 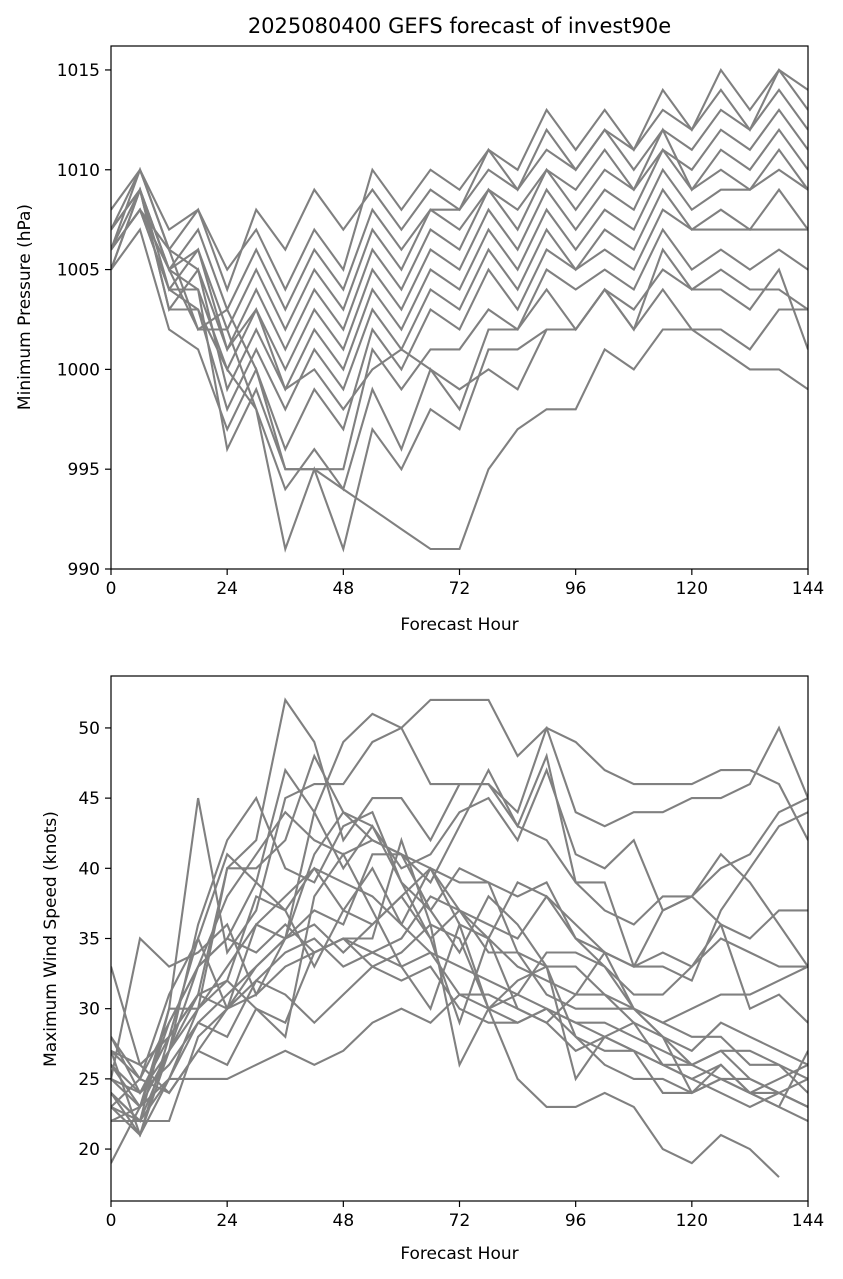 I want to click on pressure-x-tick-label: 24, so click(x=227, y=589).